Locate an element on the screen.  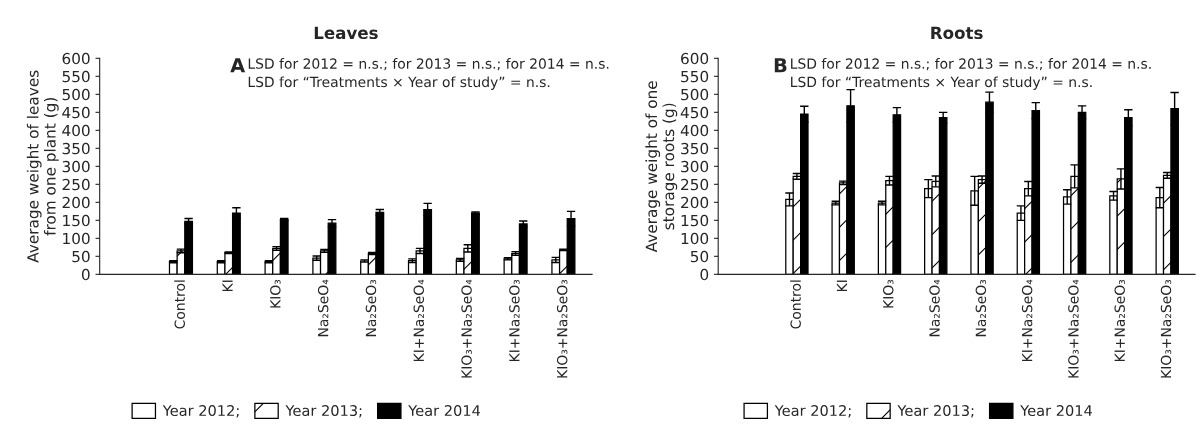
chart-title: Leaves is located at coordinates (346, 33).